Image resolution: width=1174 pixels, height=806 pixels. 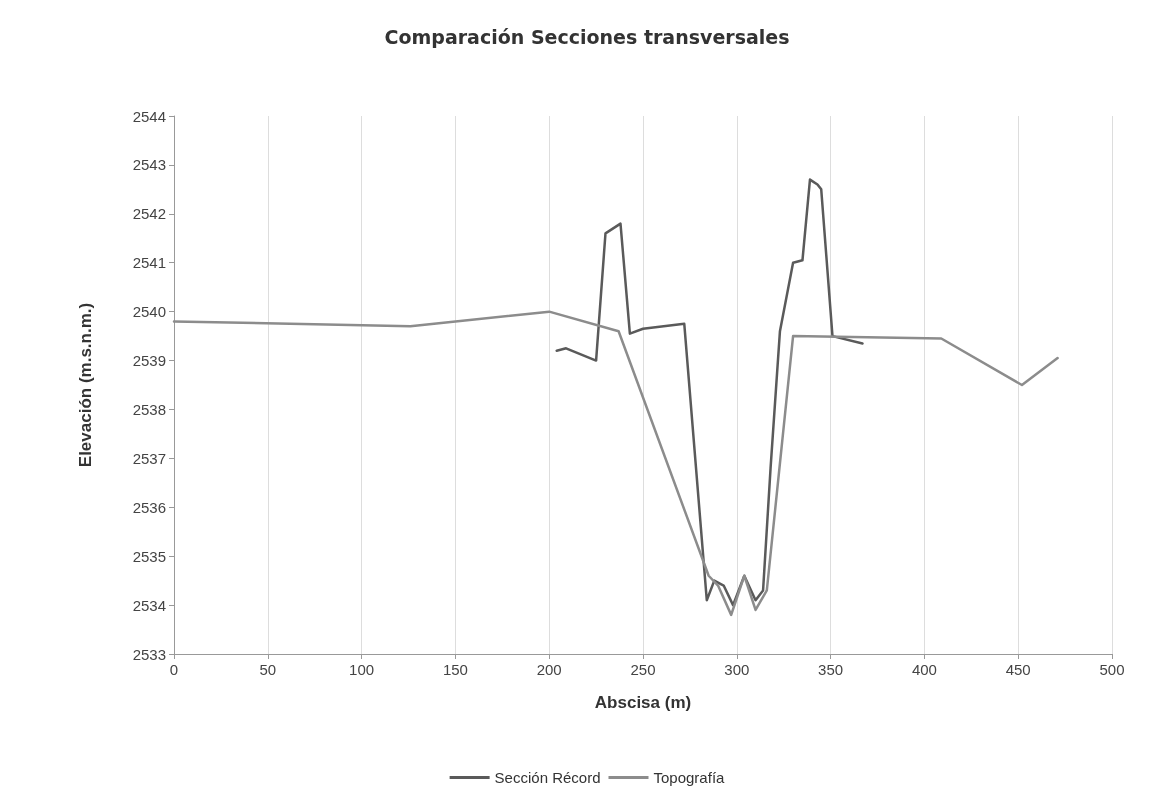 What do you see at coordinates (709, 392) in the screenshot?
I see `line-series` at bounding box center [709, 392].